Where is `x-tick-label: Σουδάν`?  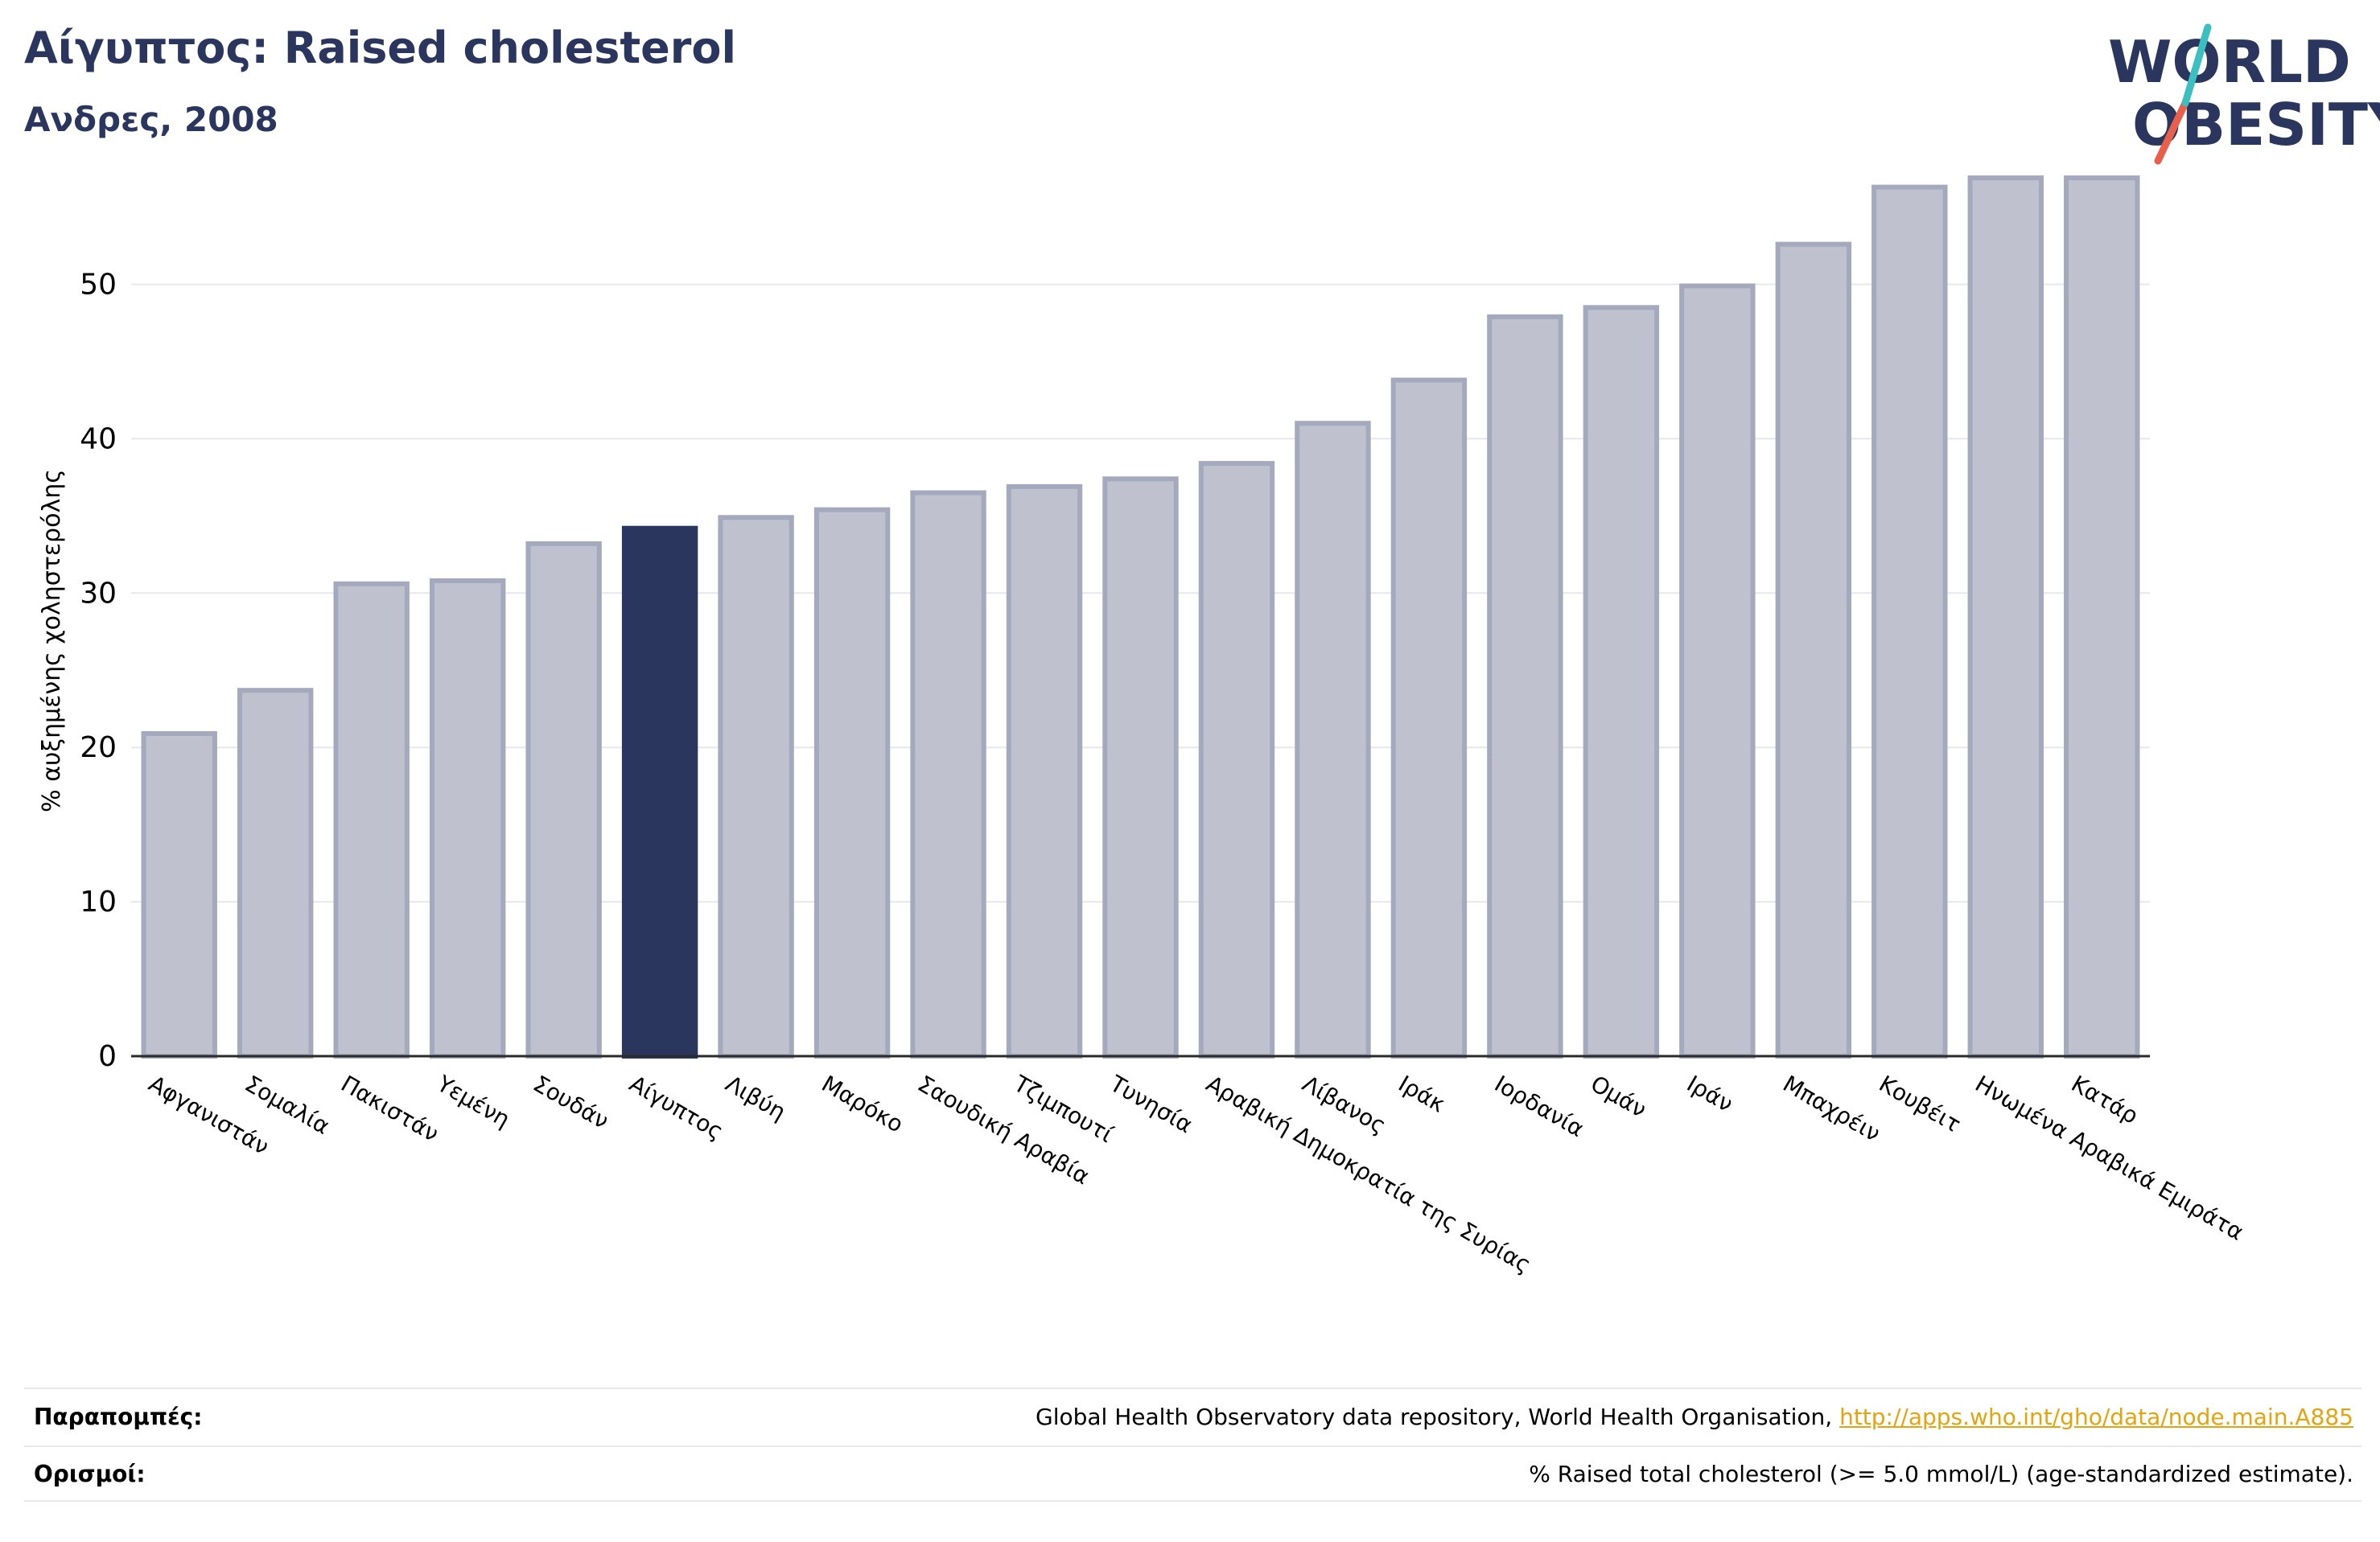
x-tick-label: Σουδάν is located at coordinates (571, 1102).